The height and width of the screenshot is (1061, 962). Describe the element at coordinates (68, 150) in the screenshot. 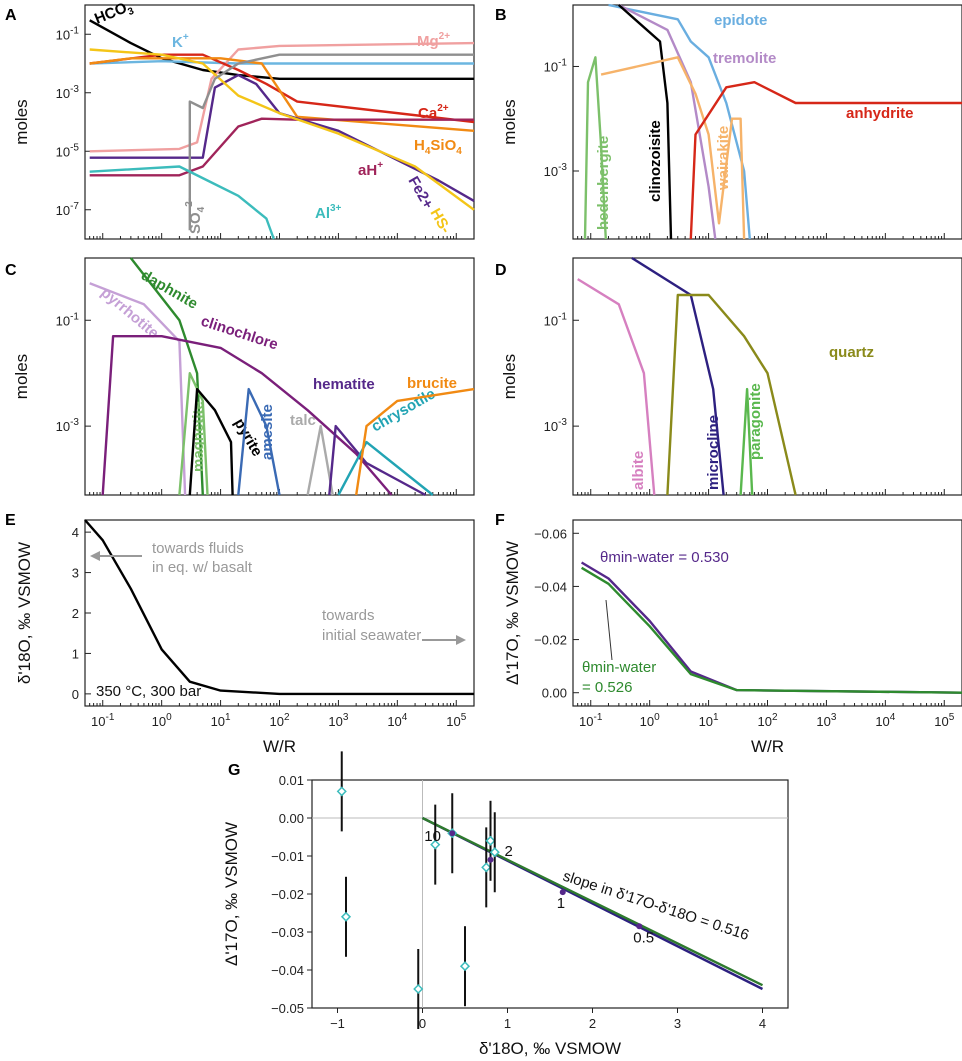

I see `y-tick-label: 10⁻⁵` at that location.